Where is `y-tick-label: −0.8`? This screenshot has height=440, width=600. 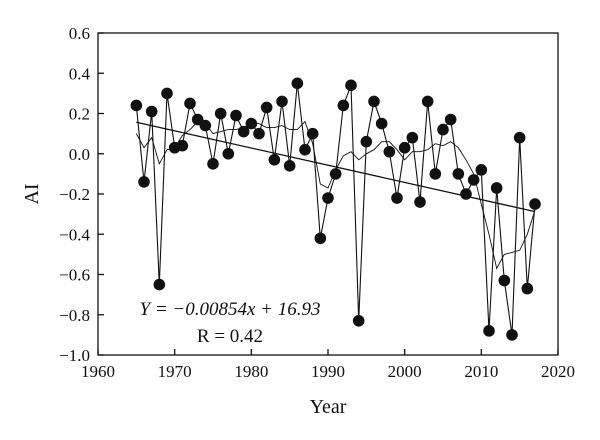 y-tick-label: −0.8 is located at coordinates (74, 315).